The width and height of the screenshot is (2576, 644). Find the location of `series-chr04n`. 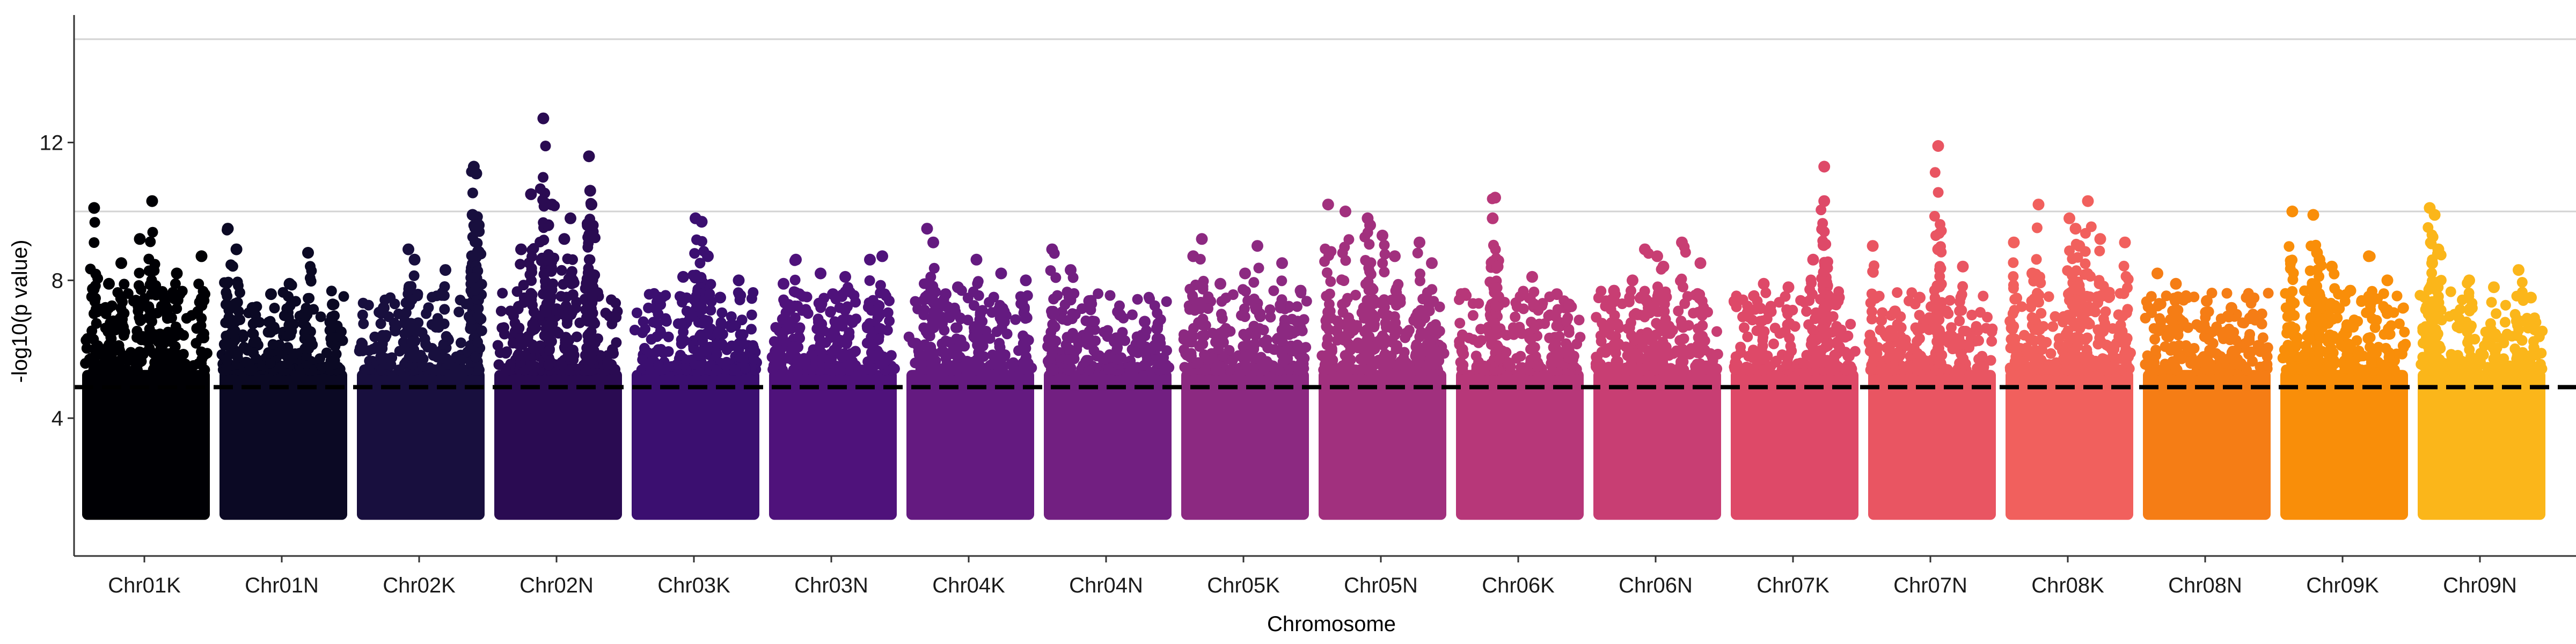

series-chr04n is located at coordinates (1108, 381).